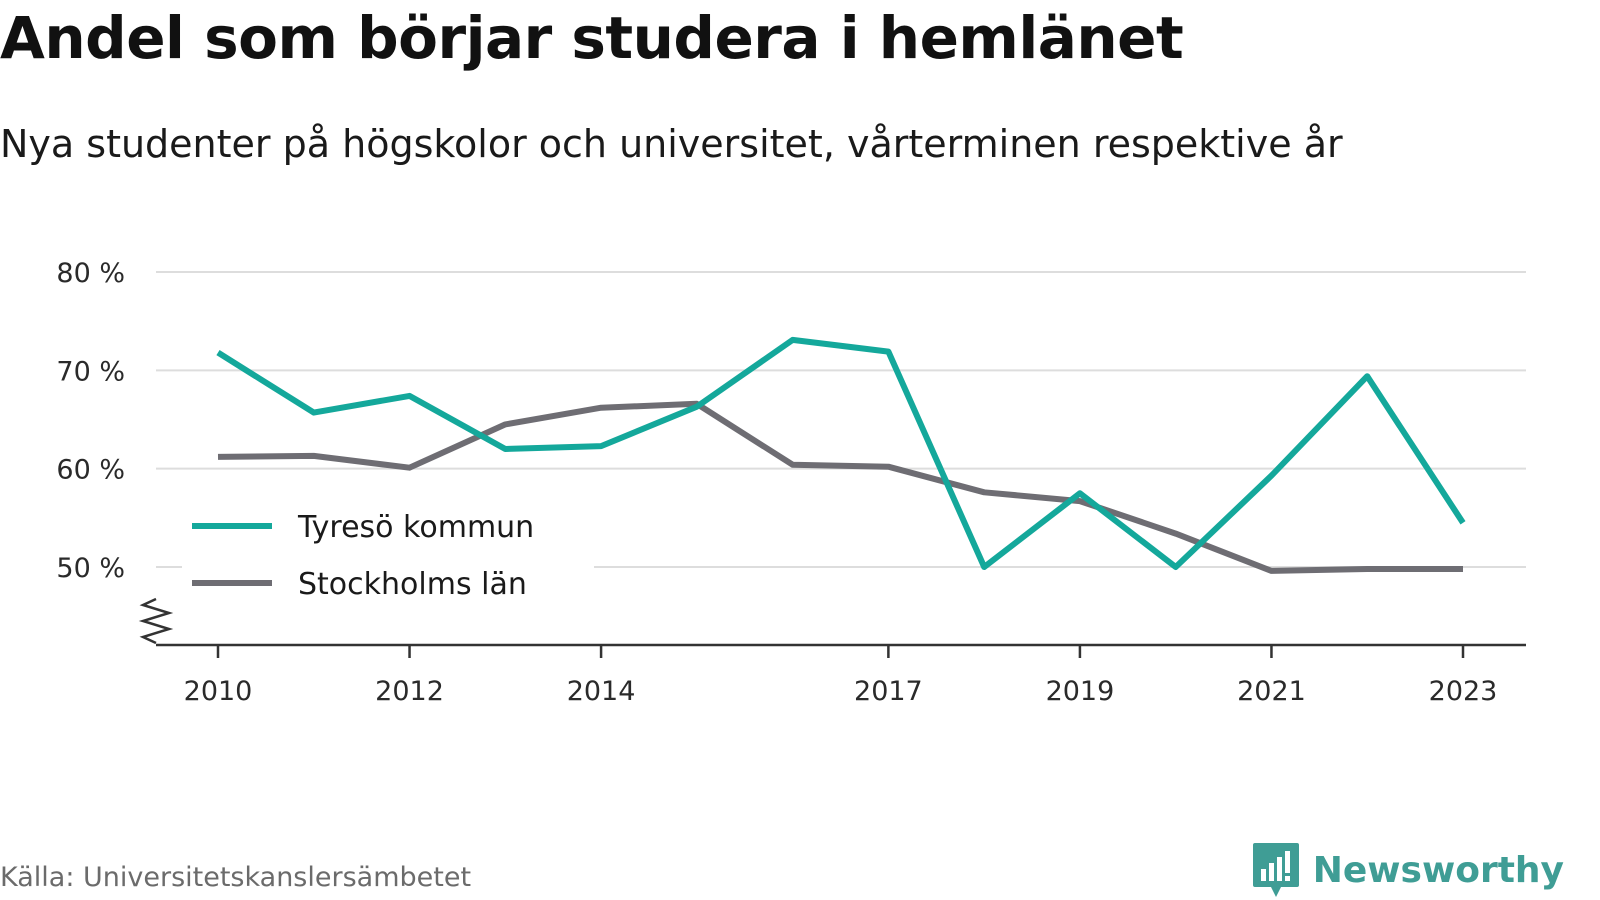 The image size is (1600, 900). Describe the element at coordinates (888, 691) in the screenshot. I see `x-tick-label: 2017` at that location.